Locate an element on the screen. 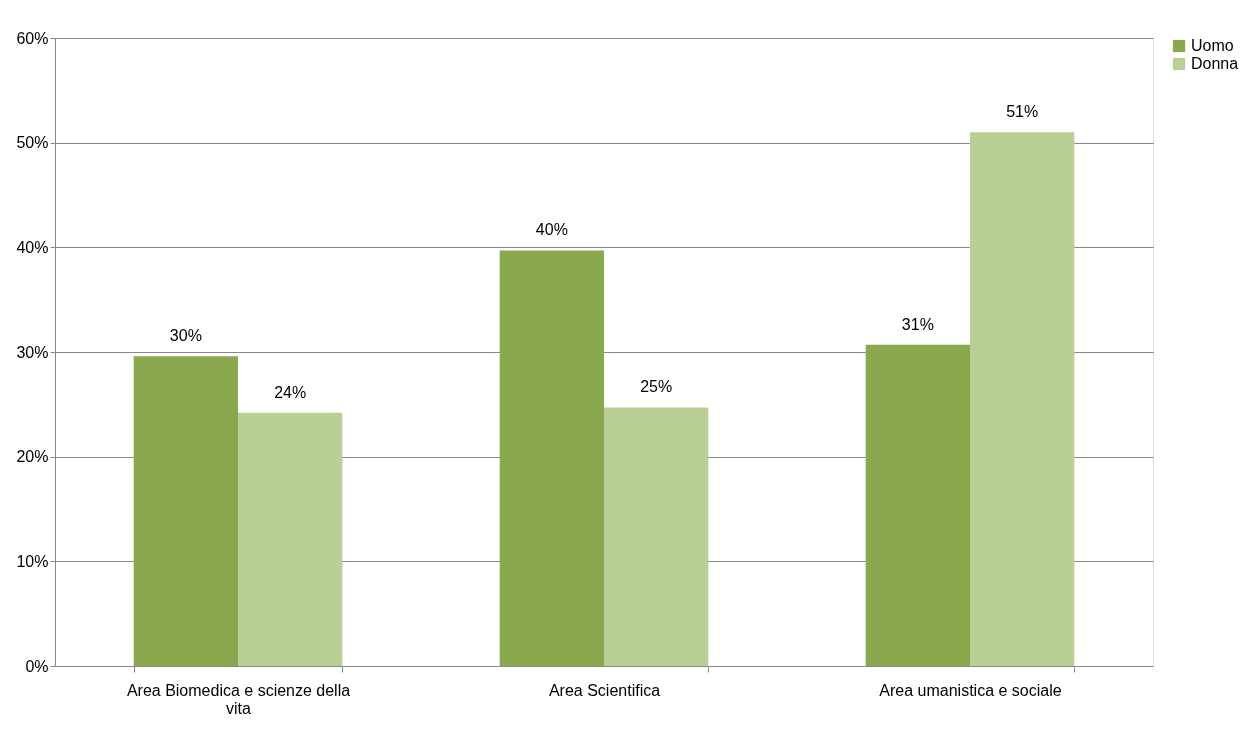 The height and width of the screenshot is (731, 1254). y-tick-label: 10% is located at coordinates (32, 561).